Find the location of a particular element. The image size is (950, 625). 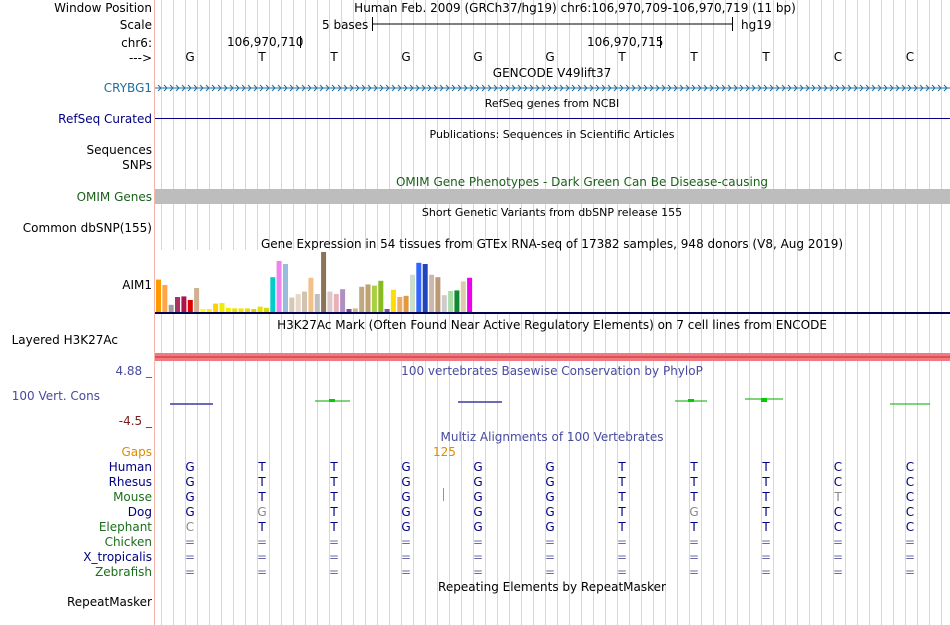

species-label-human: Human is located at coordinates (130, 467).